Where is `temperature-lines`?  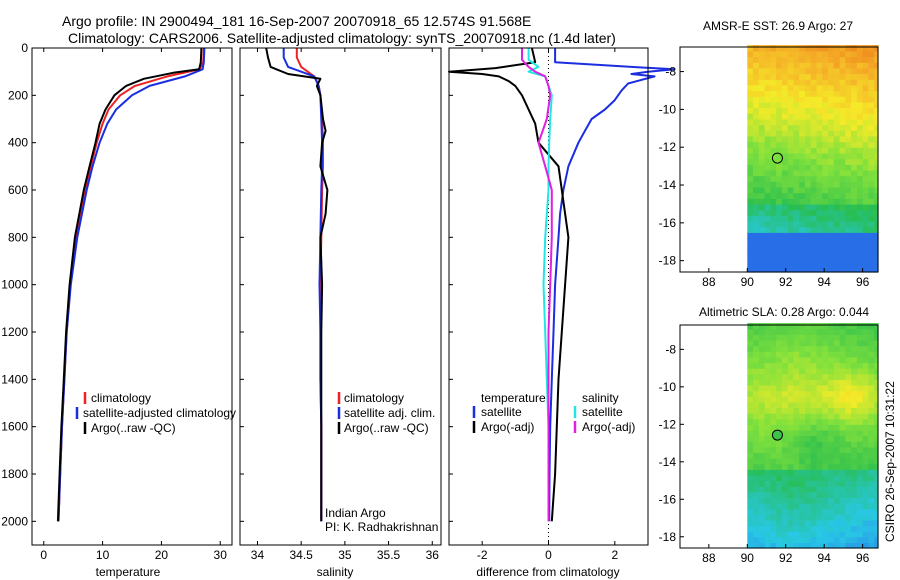
temperature-lines is located at coordinates (131, 284).